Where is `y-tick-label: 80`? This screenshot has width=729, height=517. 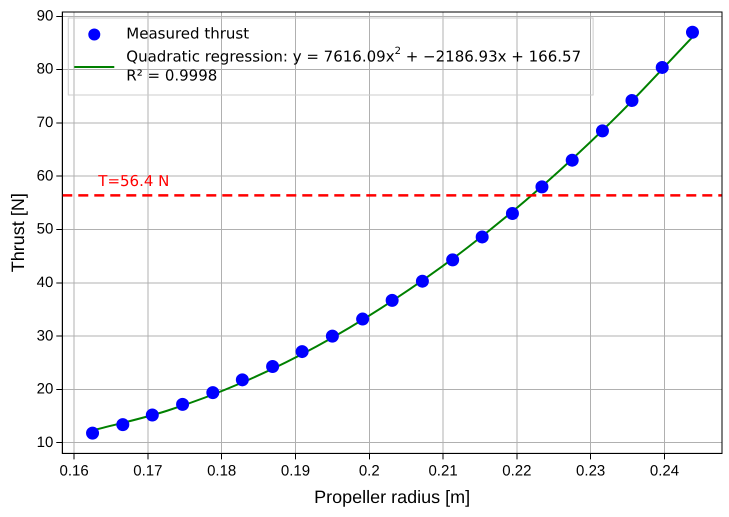
y-tick-label: 80 is located at coordinates (45, 69).